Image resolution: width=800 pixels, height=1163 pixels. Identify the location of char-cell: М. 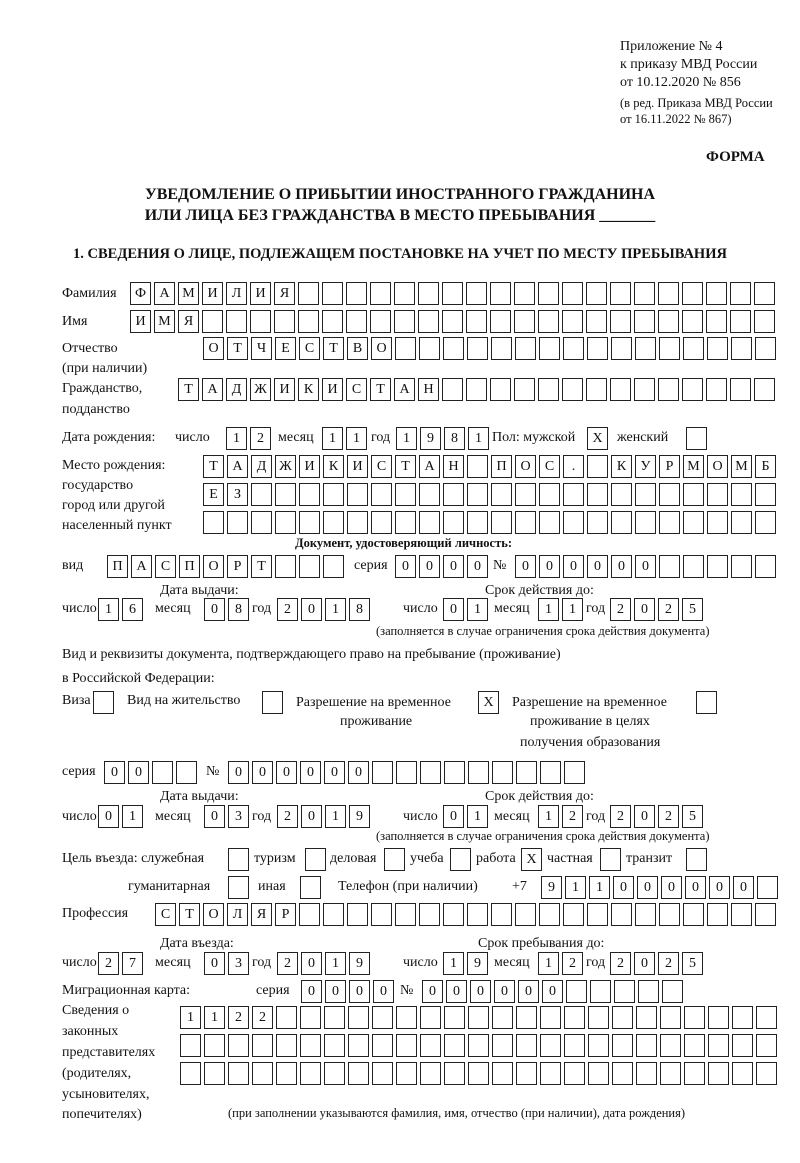
(188, 293).